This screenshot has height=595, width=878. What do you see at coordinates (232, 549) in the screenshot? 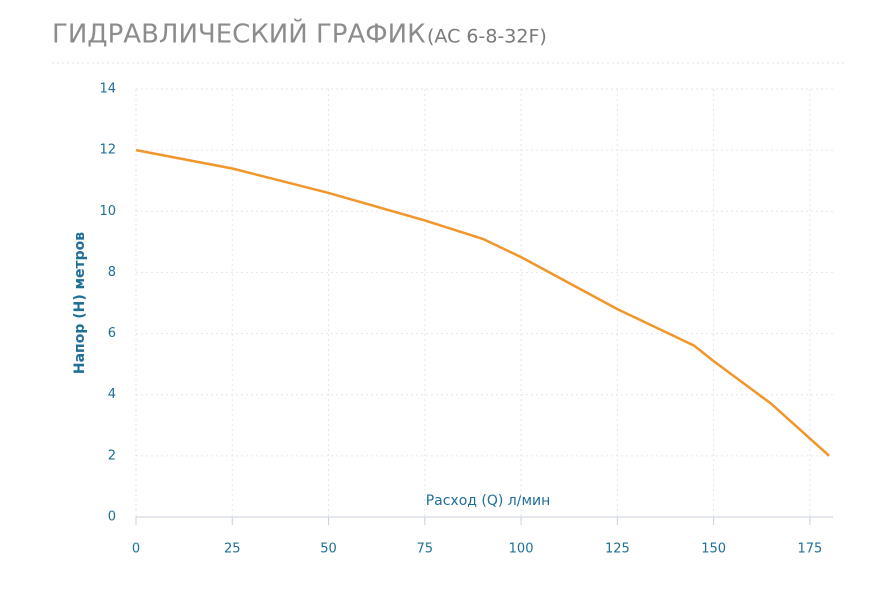
I see `x-tick-label: 25` at bounding box center [232, 549].